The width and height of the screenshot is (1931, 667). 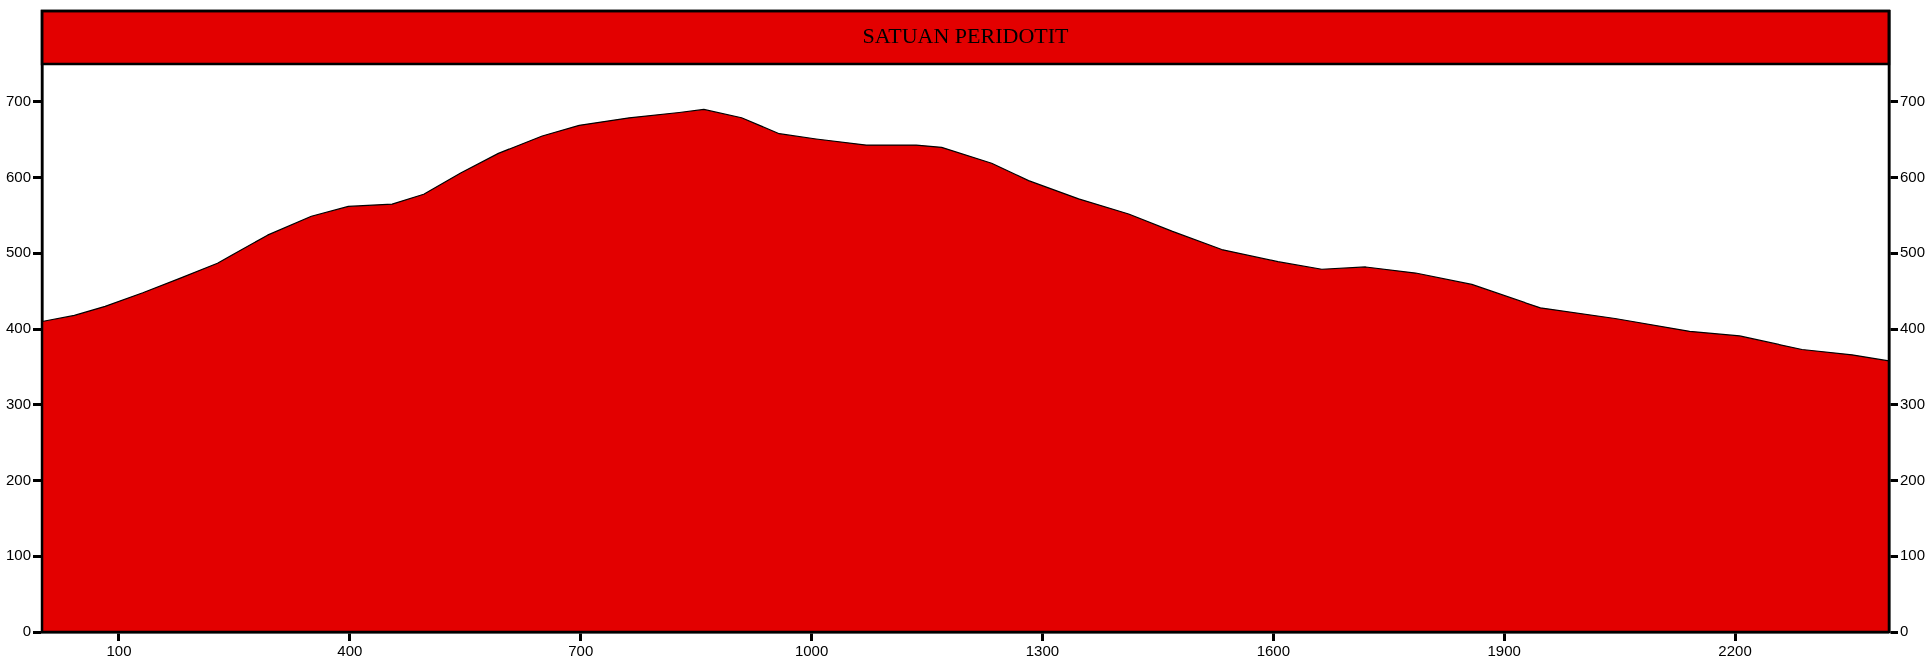 I want to click on x-tick-label: 1300, so click(x=1042, y=651).